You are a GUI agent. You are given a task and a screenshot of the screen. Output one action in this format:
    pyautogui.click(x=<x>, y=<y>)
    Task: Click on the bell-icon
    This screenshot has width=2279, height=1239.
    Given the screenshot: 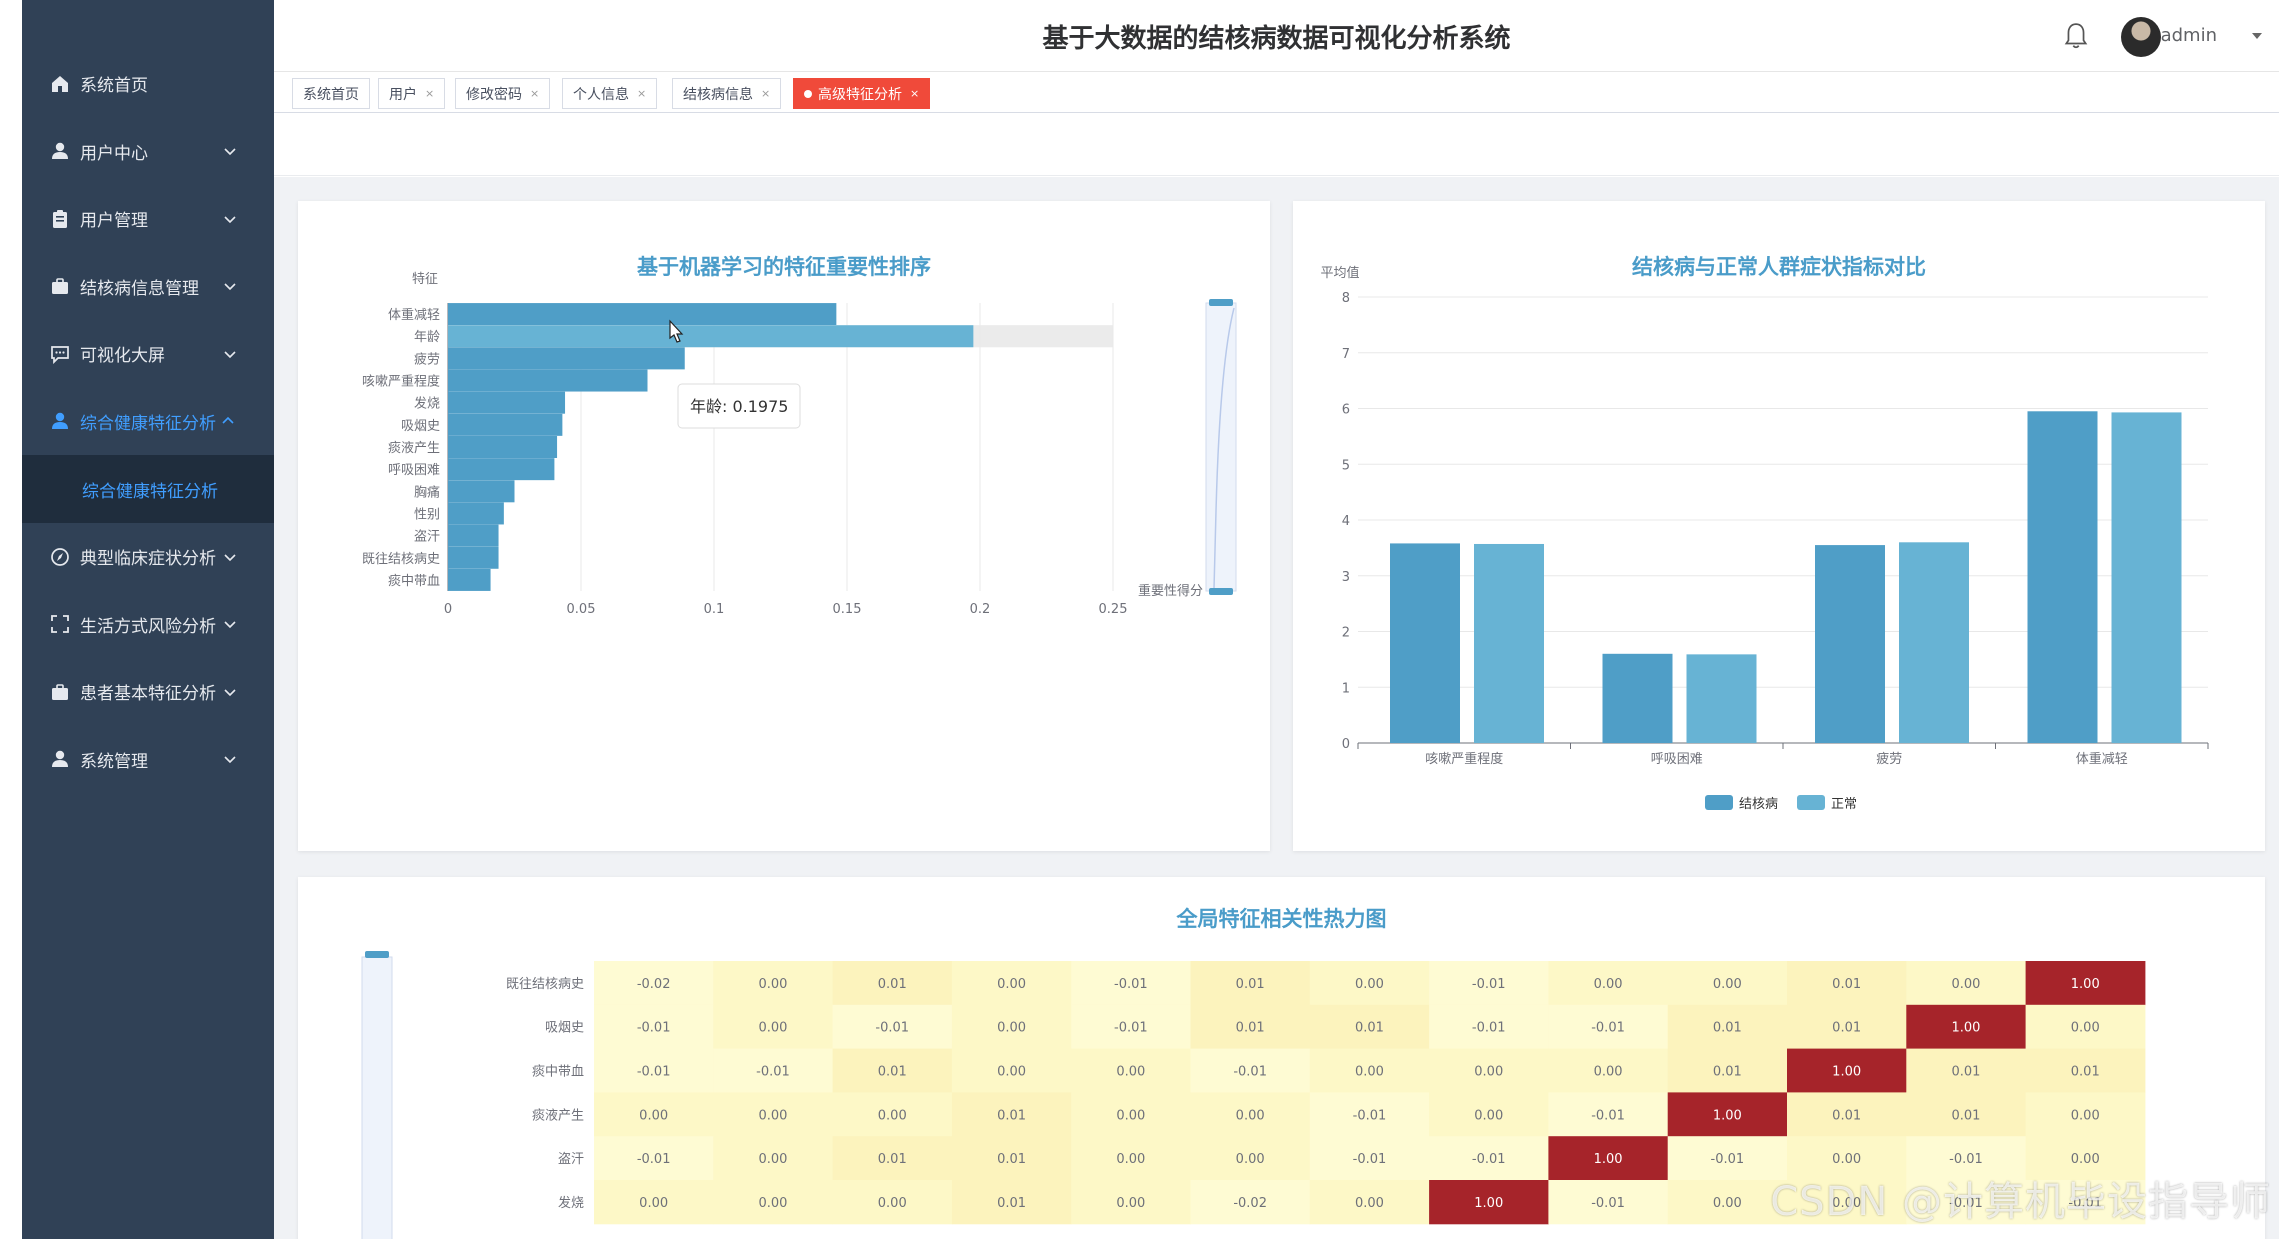 What is the action you would take?
    pyautogui.click(x=2076, y=36)
    